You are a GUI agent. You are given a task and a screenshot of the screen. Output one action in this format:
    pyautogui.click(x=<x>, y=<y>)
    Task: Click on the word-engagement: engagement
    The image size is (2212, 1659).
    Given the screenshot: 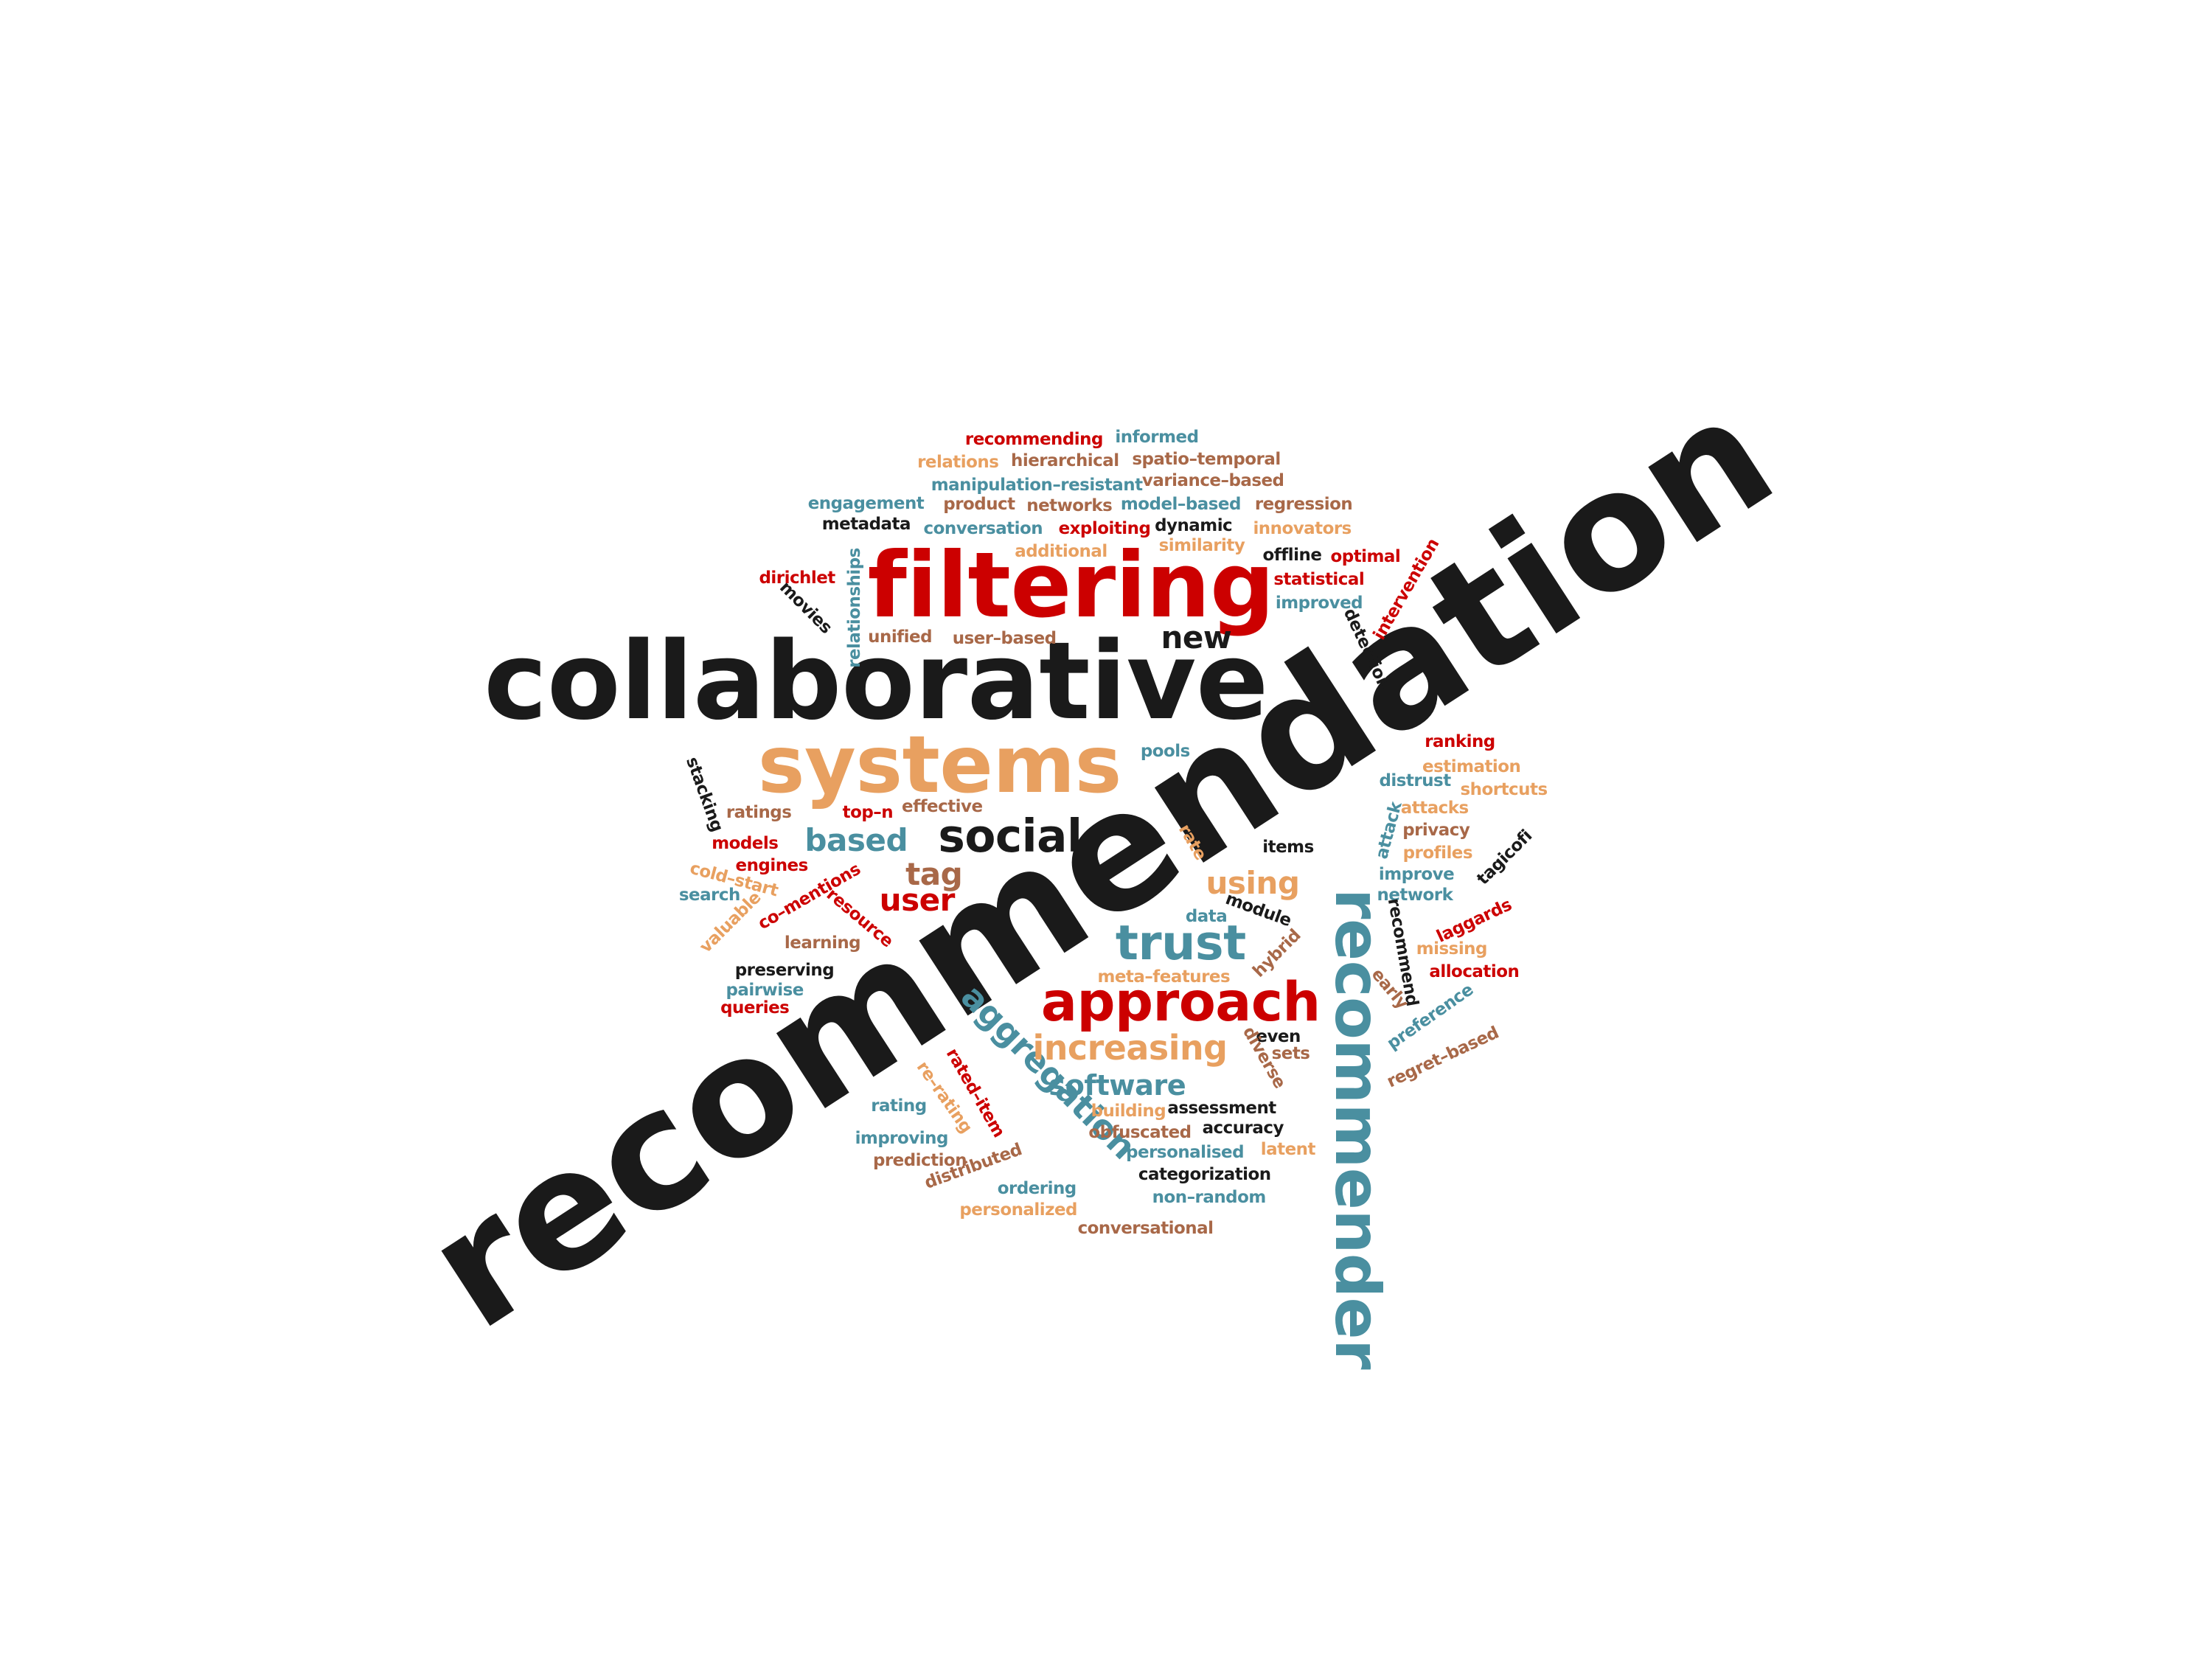 What is the action you would take?
    pyautogui.click(x=866, y=503)
    